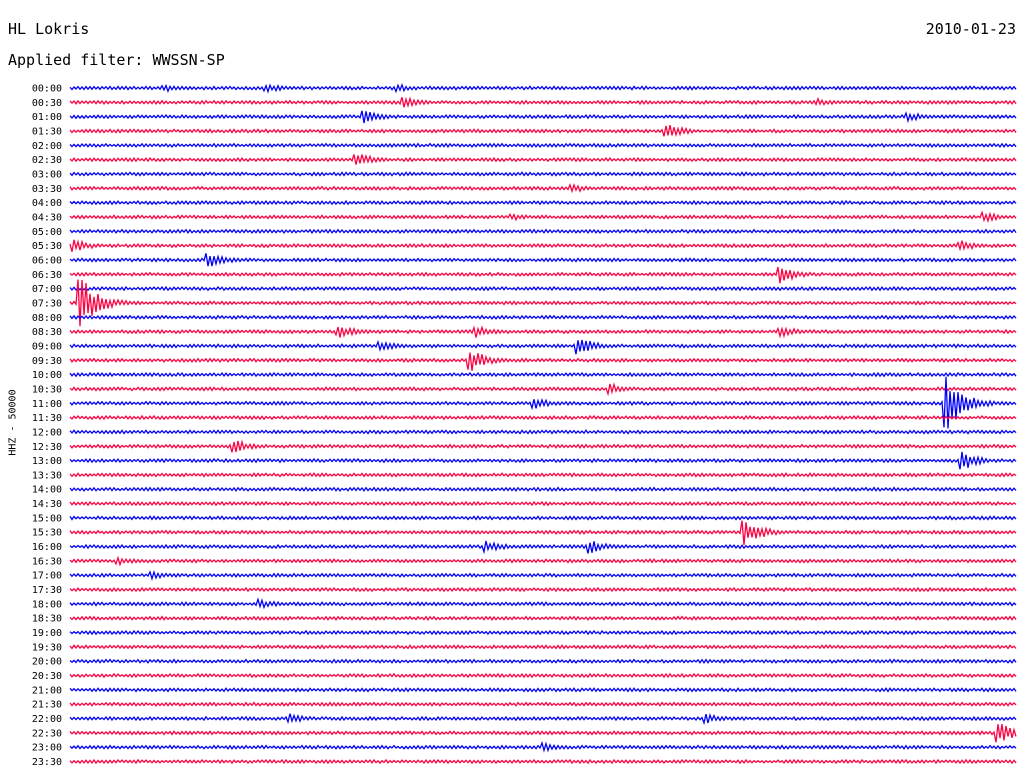  What do you see at coordinates (47, 189) in the screenshot?
I see `row-time-label: 03:30` at bounding box center [47, 189].